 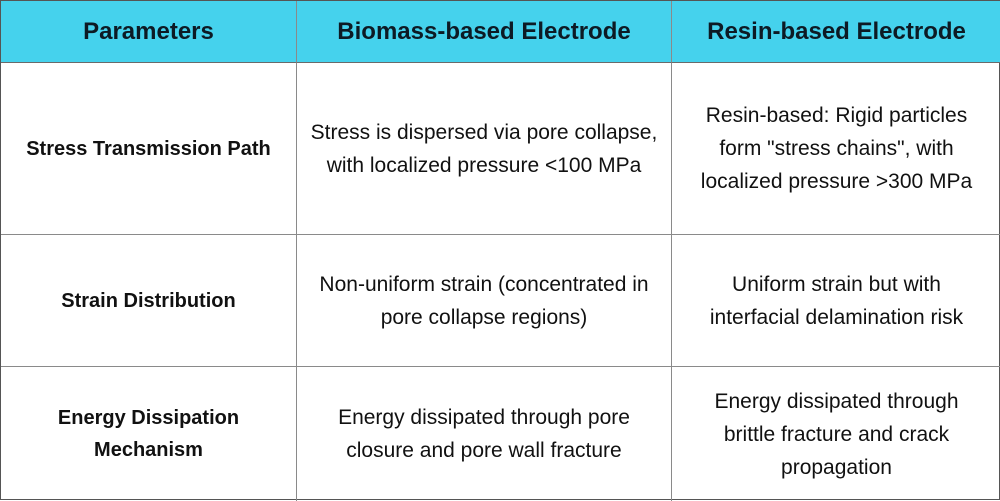 I want to click on parameter-label: Strain Distribution, so click(x=148, y=300).